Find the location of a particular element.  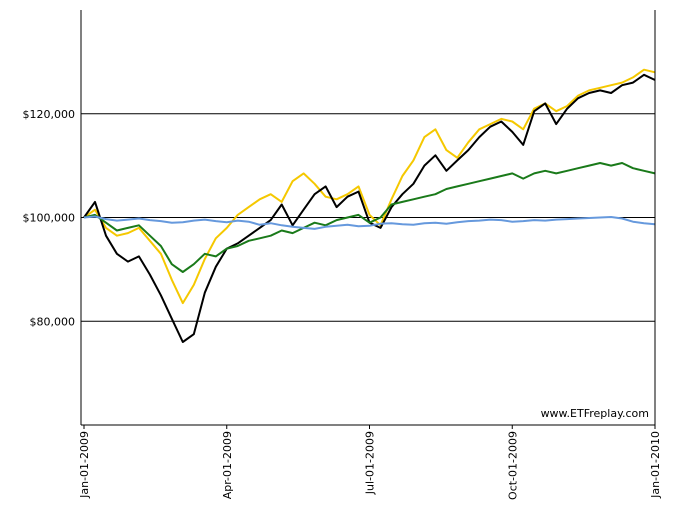

y-tick-label: $80,000 is located at coordinates (53, 321).